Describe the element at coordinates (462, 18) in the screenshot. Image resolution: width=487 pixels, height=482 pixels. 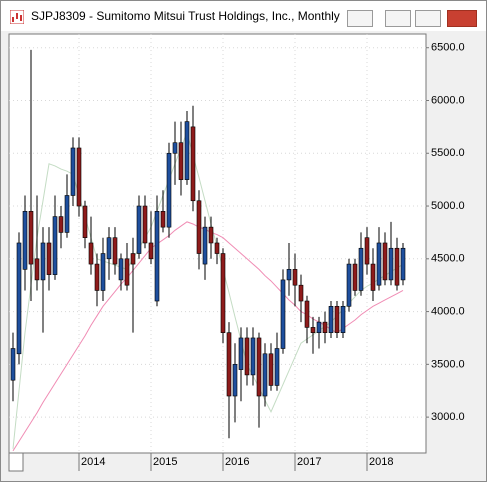
I see `close-button` at that location.